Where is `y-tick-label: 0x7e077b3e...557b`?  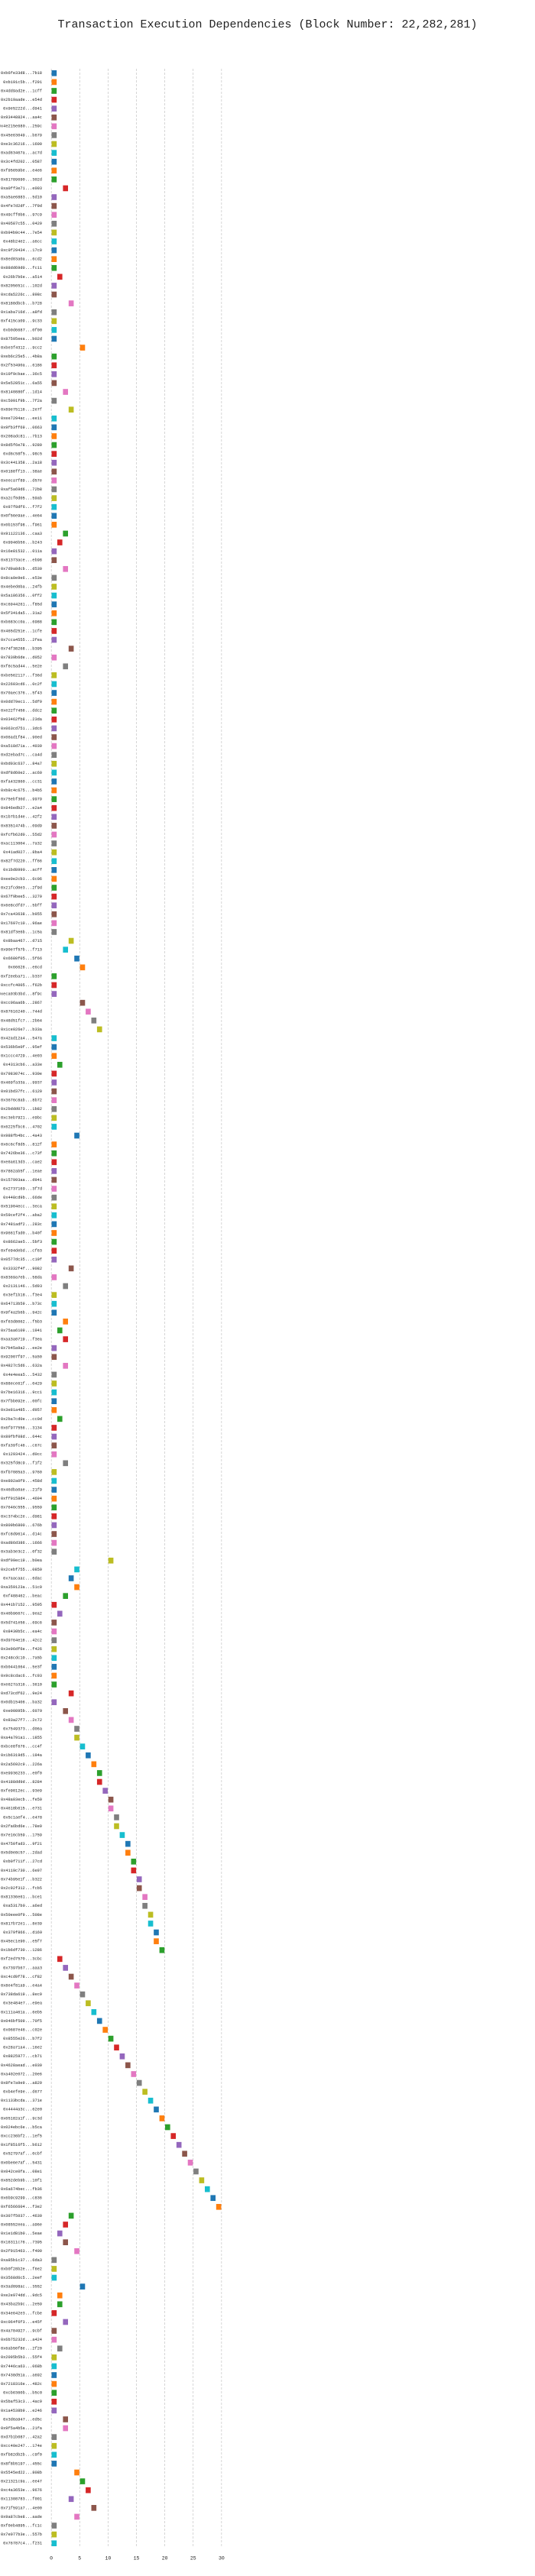
y-tick-label: 0x7e077b3e...557b is located at coordinates (21, 2534).